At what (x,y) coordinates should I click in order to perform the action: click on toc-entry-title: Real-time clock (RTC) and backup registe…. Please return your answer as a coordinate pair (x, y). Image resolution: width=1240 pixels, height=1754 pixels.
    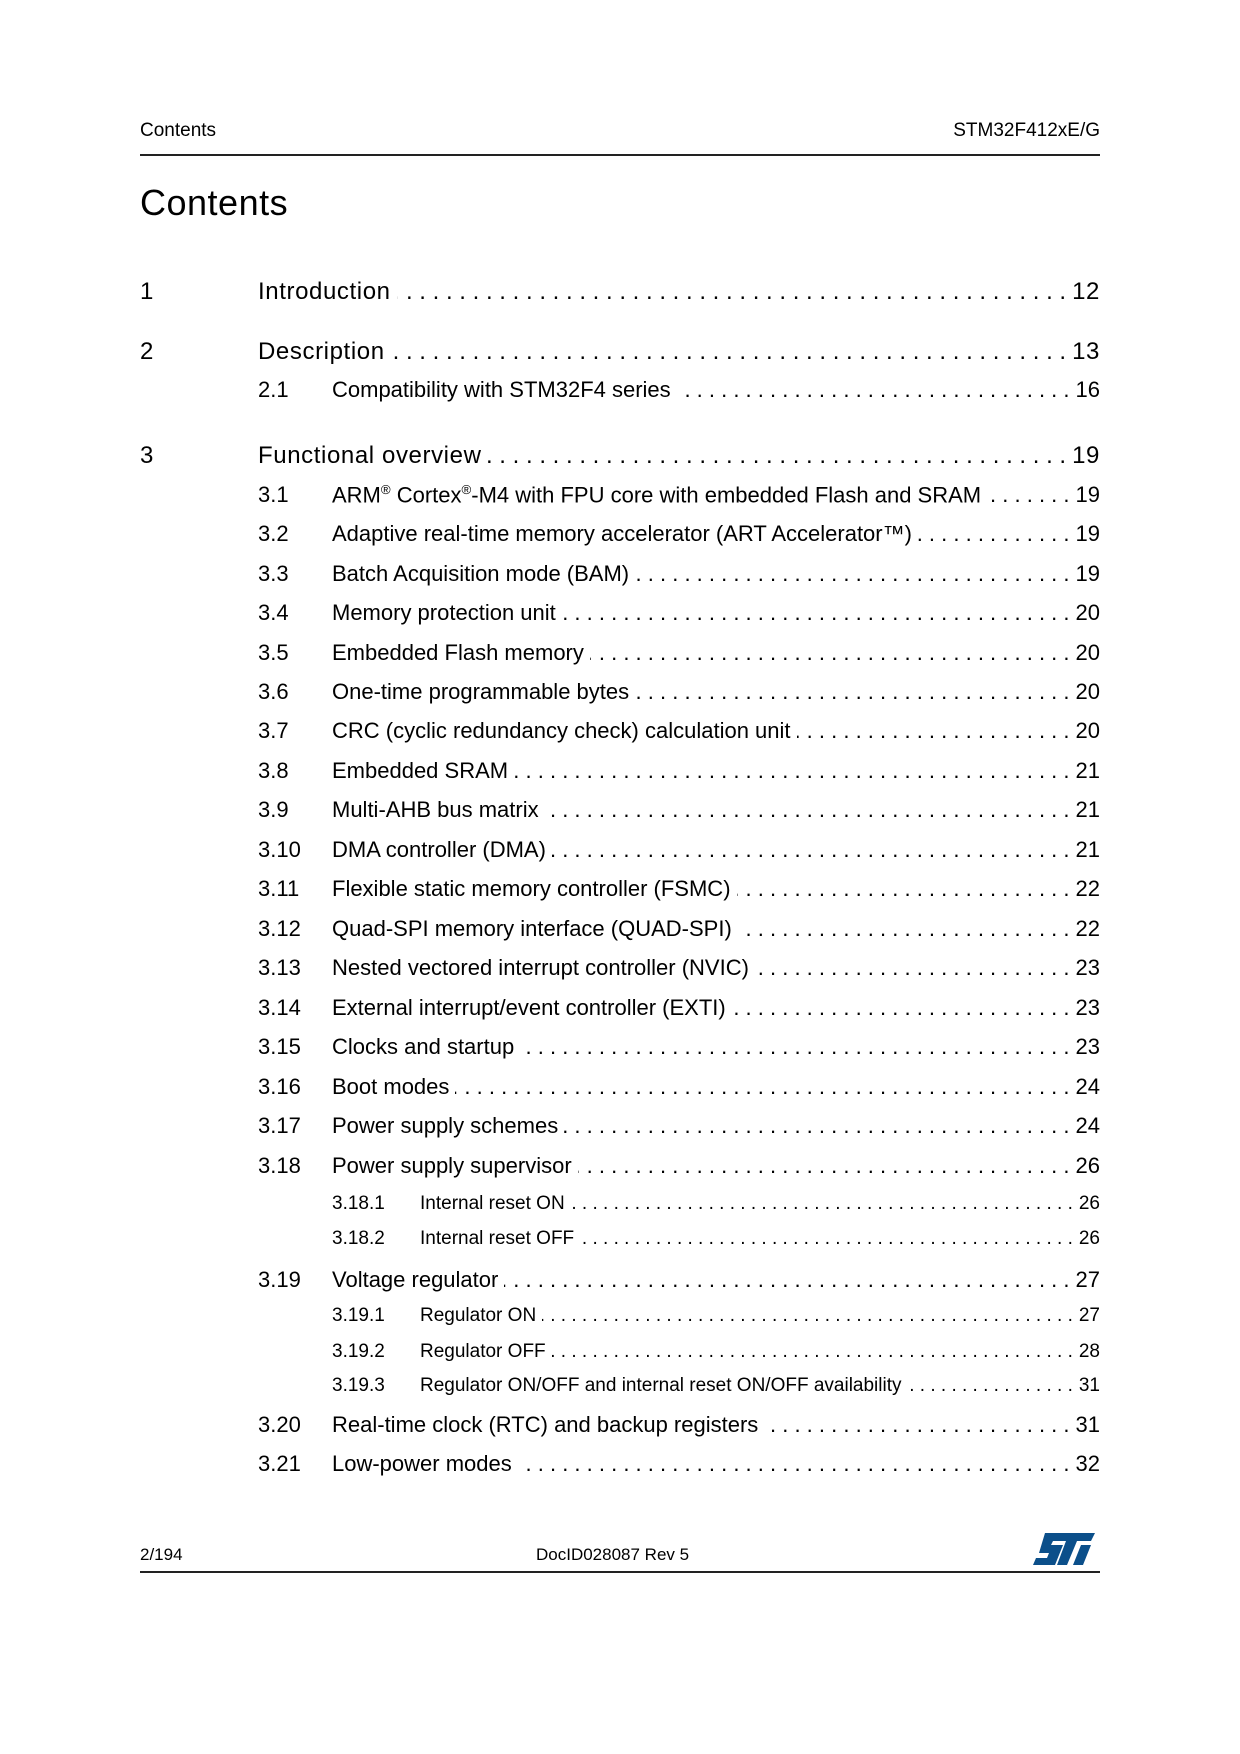
    Looking at the image, I should click on (545, 1424).